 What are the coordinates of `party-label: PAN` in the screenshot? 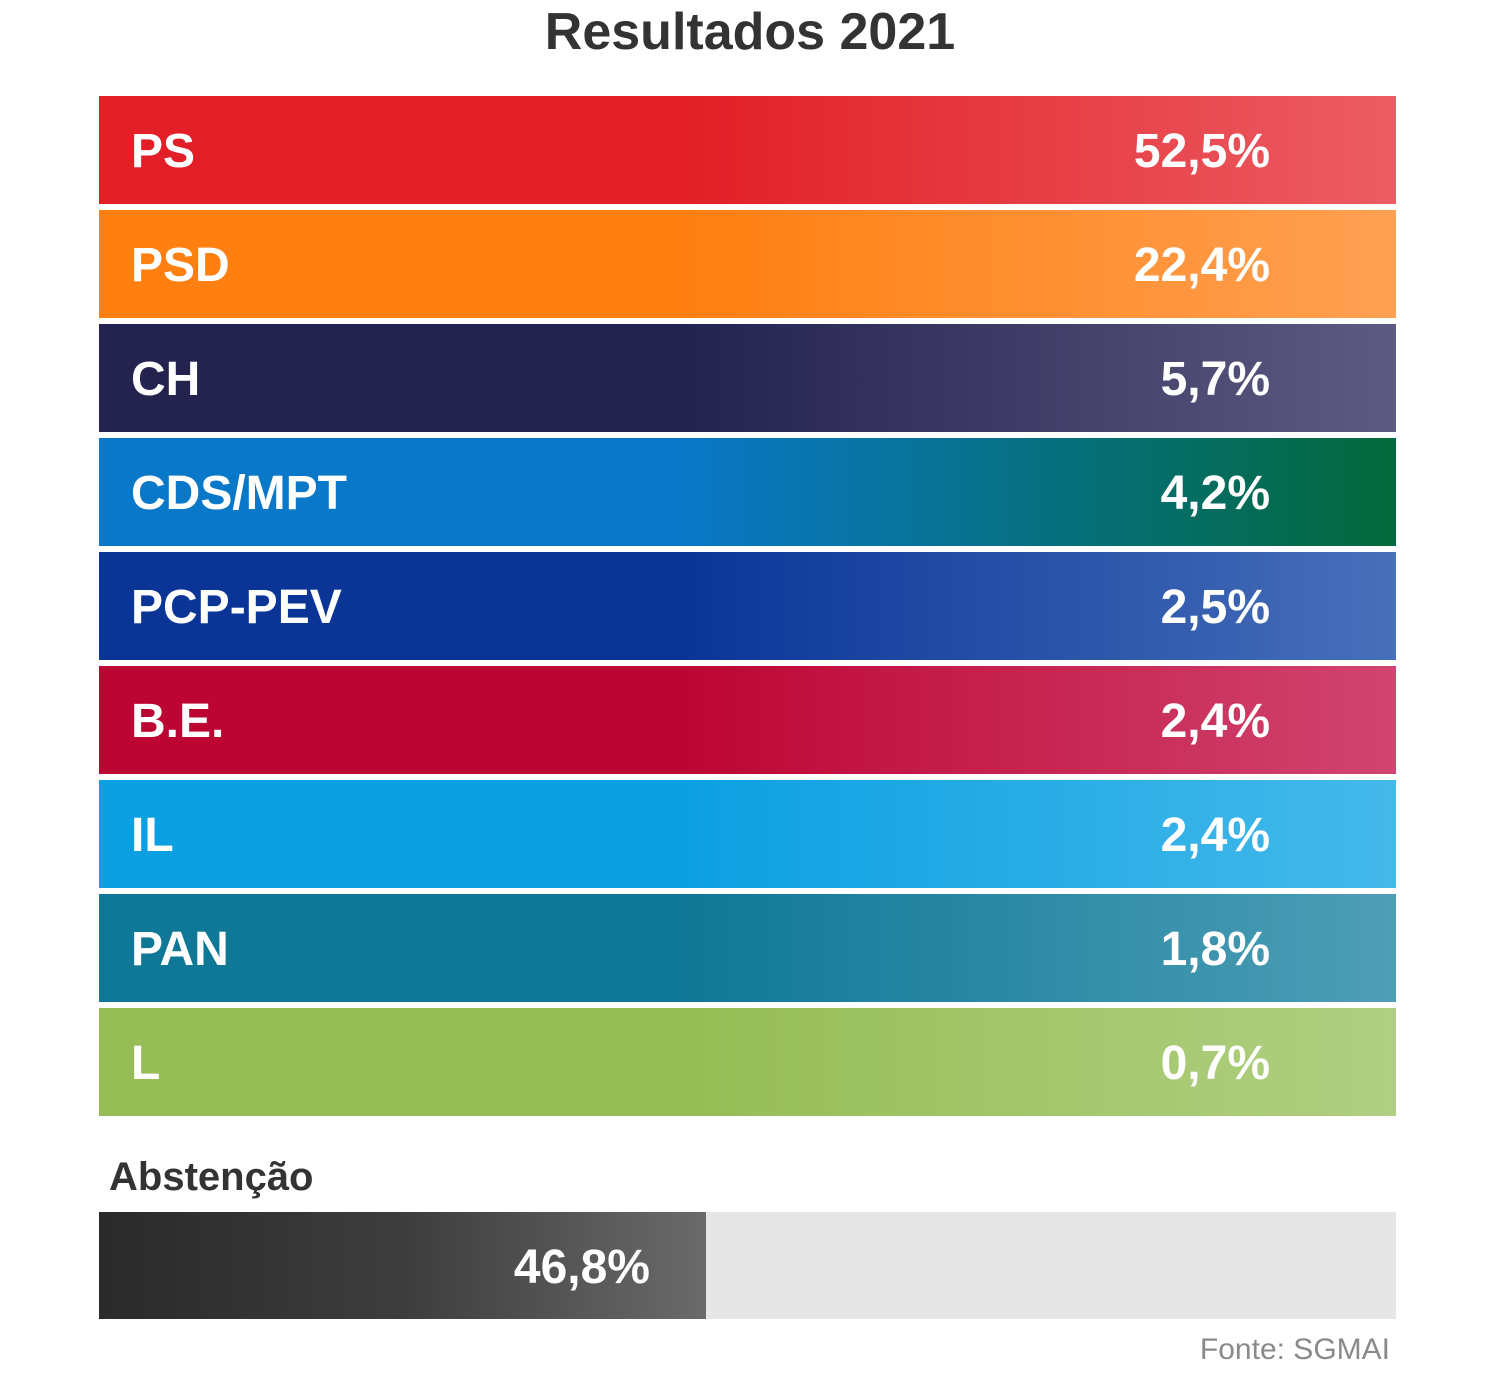 It's located at (180, 949).